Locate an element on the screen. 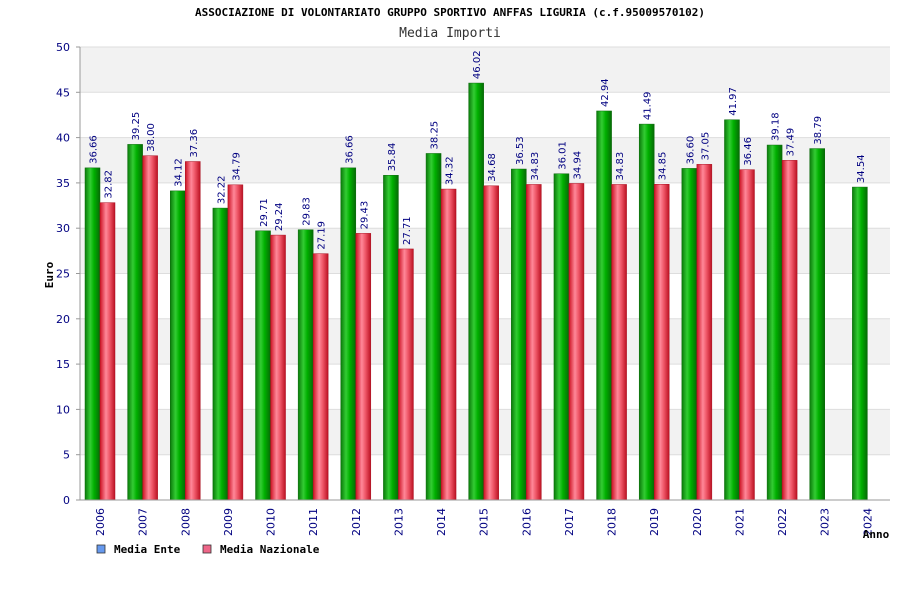 Image resolution: width=900 pixels, height=600 pixels. data-label: 37.36 is located at coordinates (194, 143).